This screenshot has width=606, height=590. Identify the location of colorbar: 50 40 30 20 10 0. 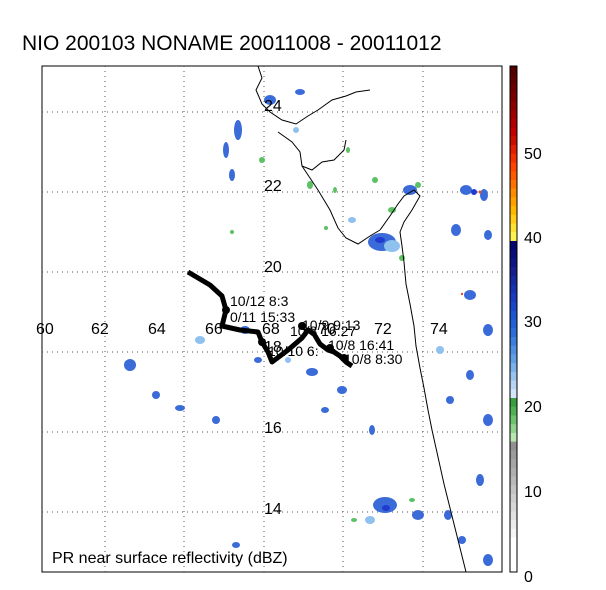
(525, 325).